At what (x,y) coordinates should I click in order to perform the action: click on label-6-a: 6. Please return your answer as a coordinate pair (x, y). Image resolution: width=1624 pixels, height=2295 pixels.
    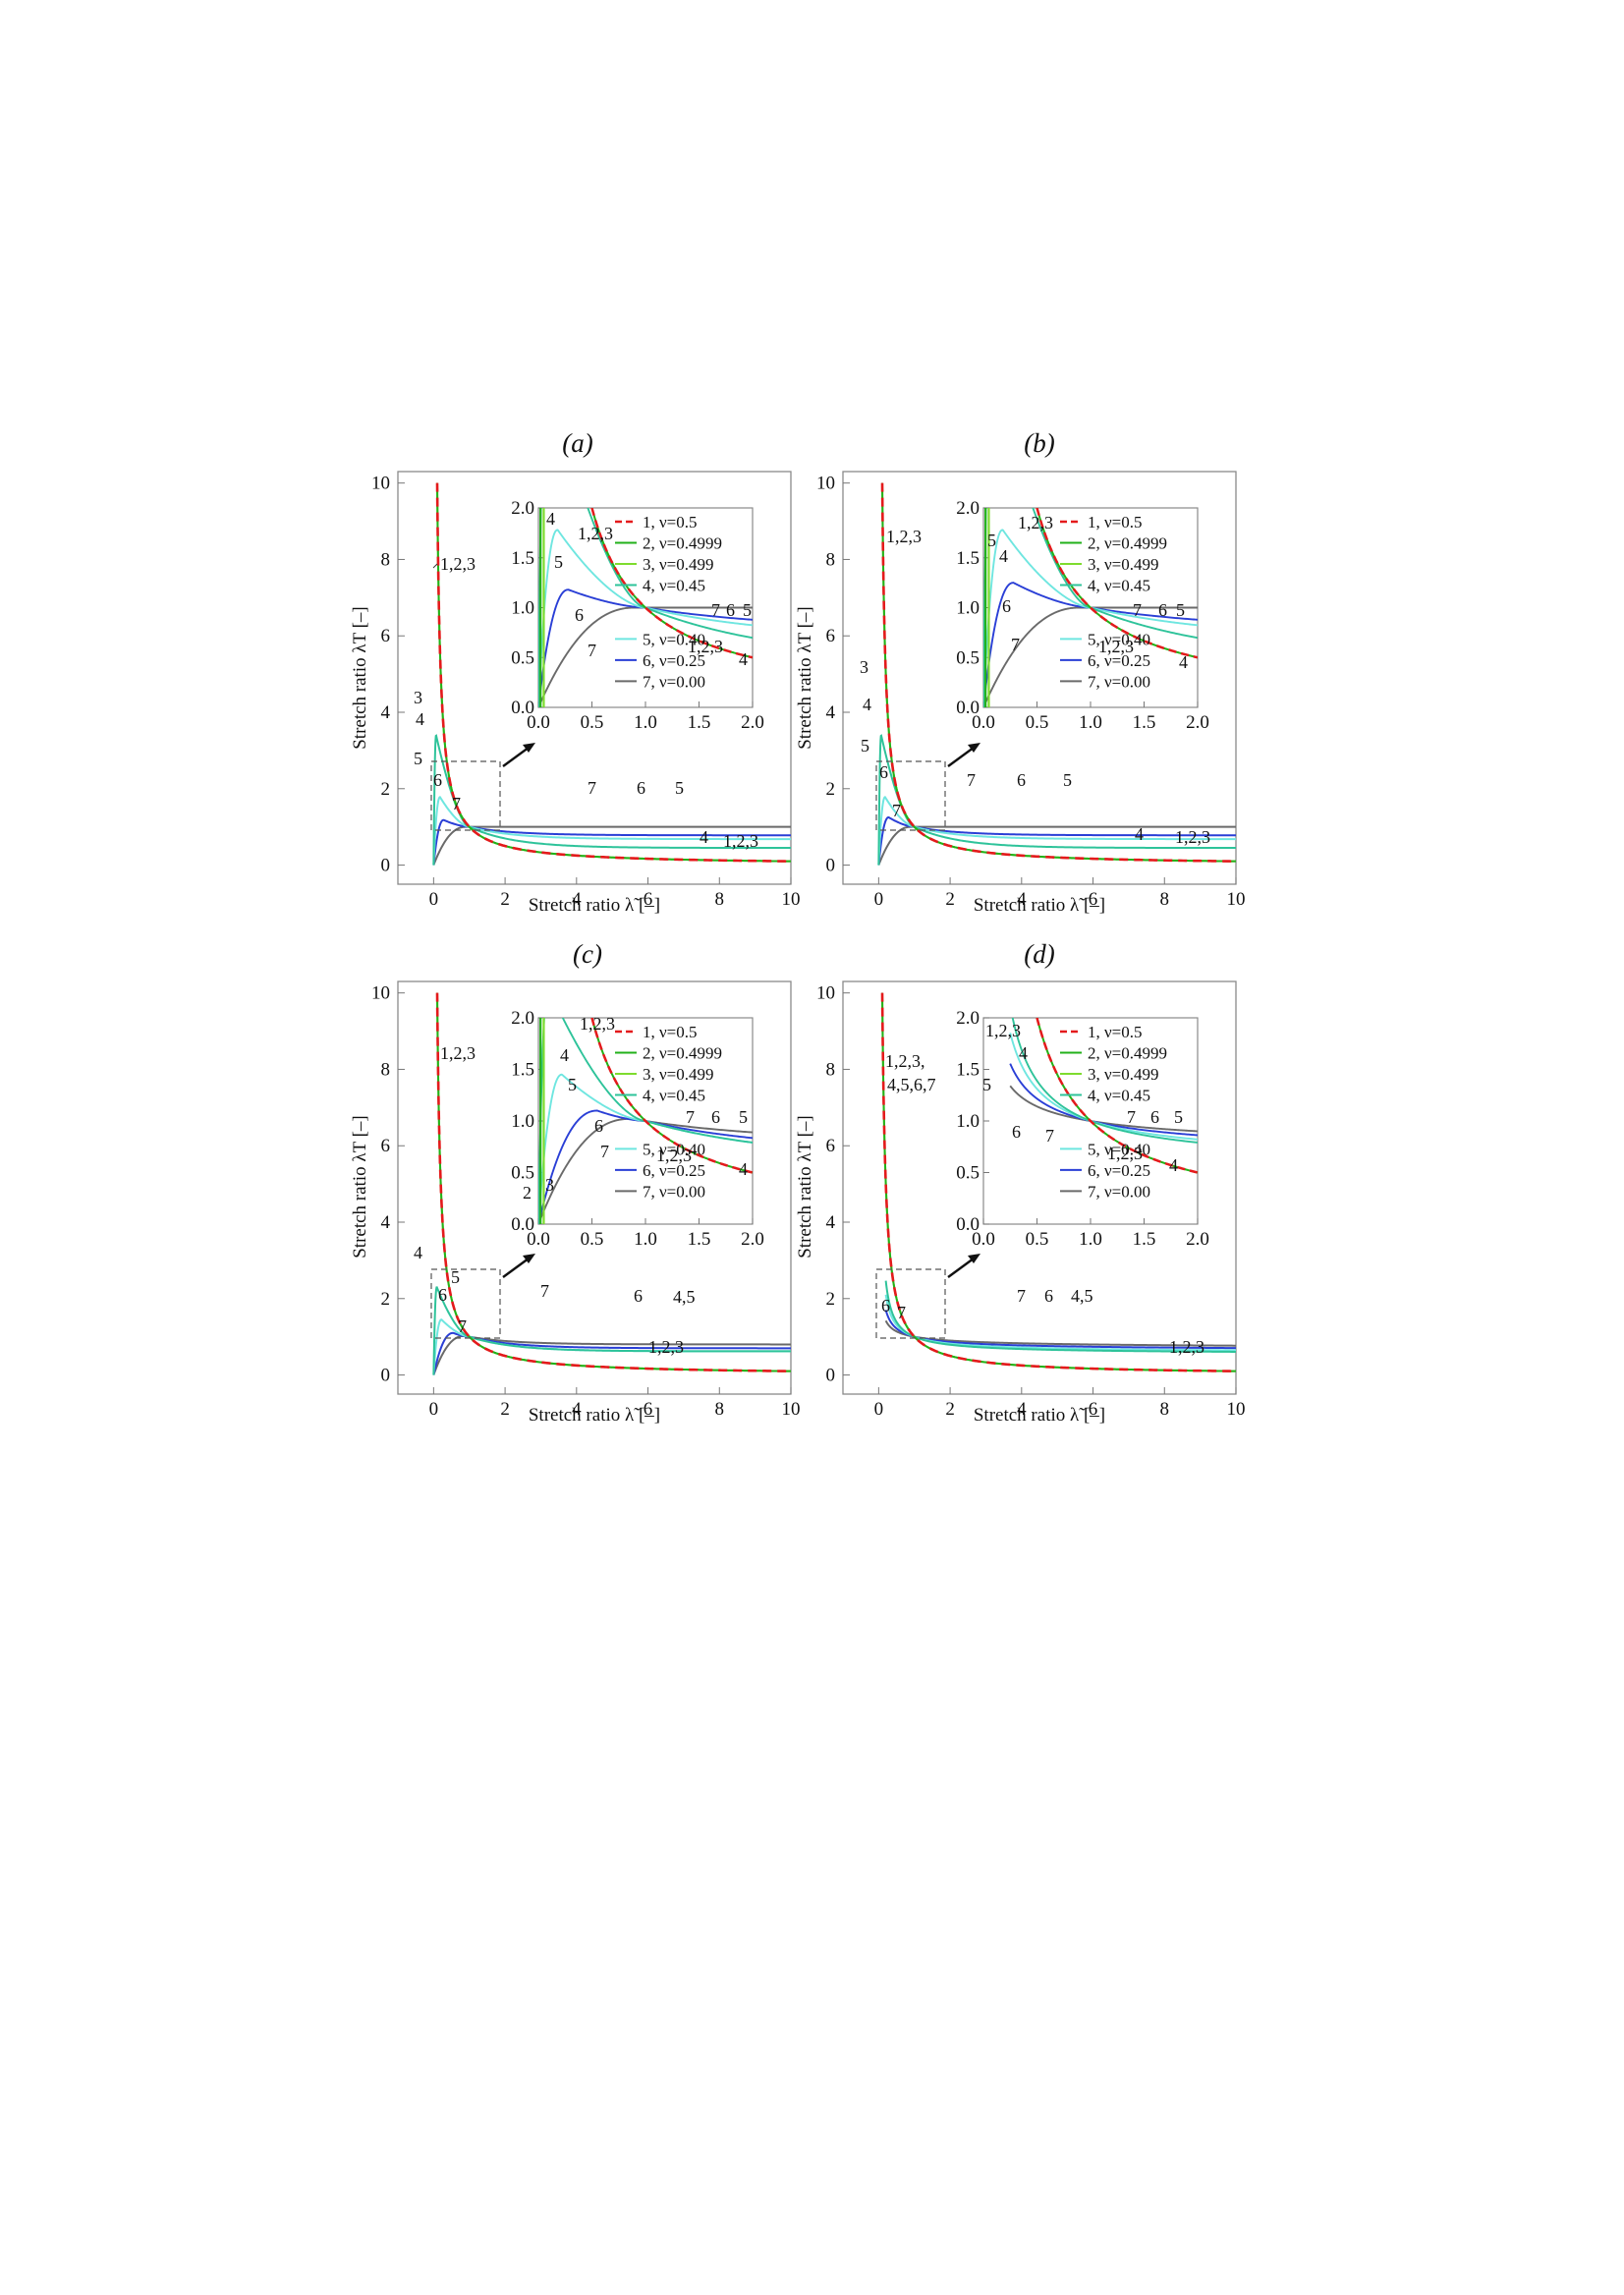
    Looking at the image, I should click on (437, 780).